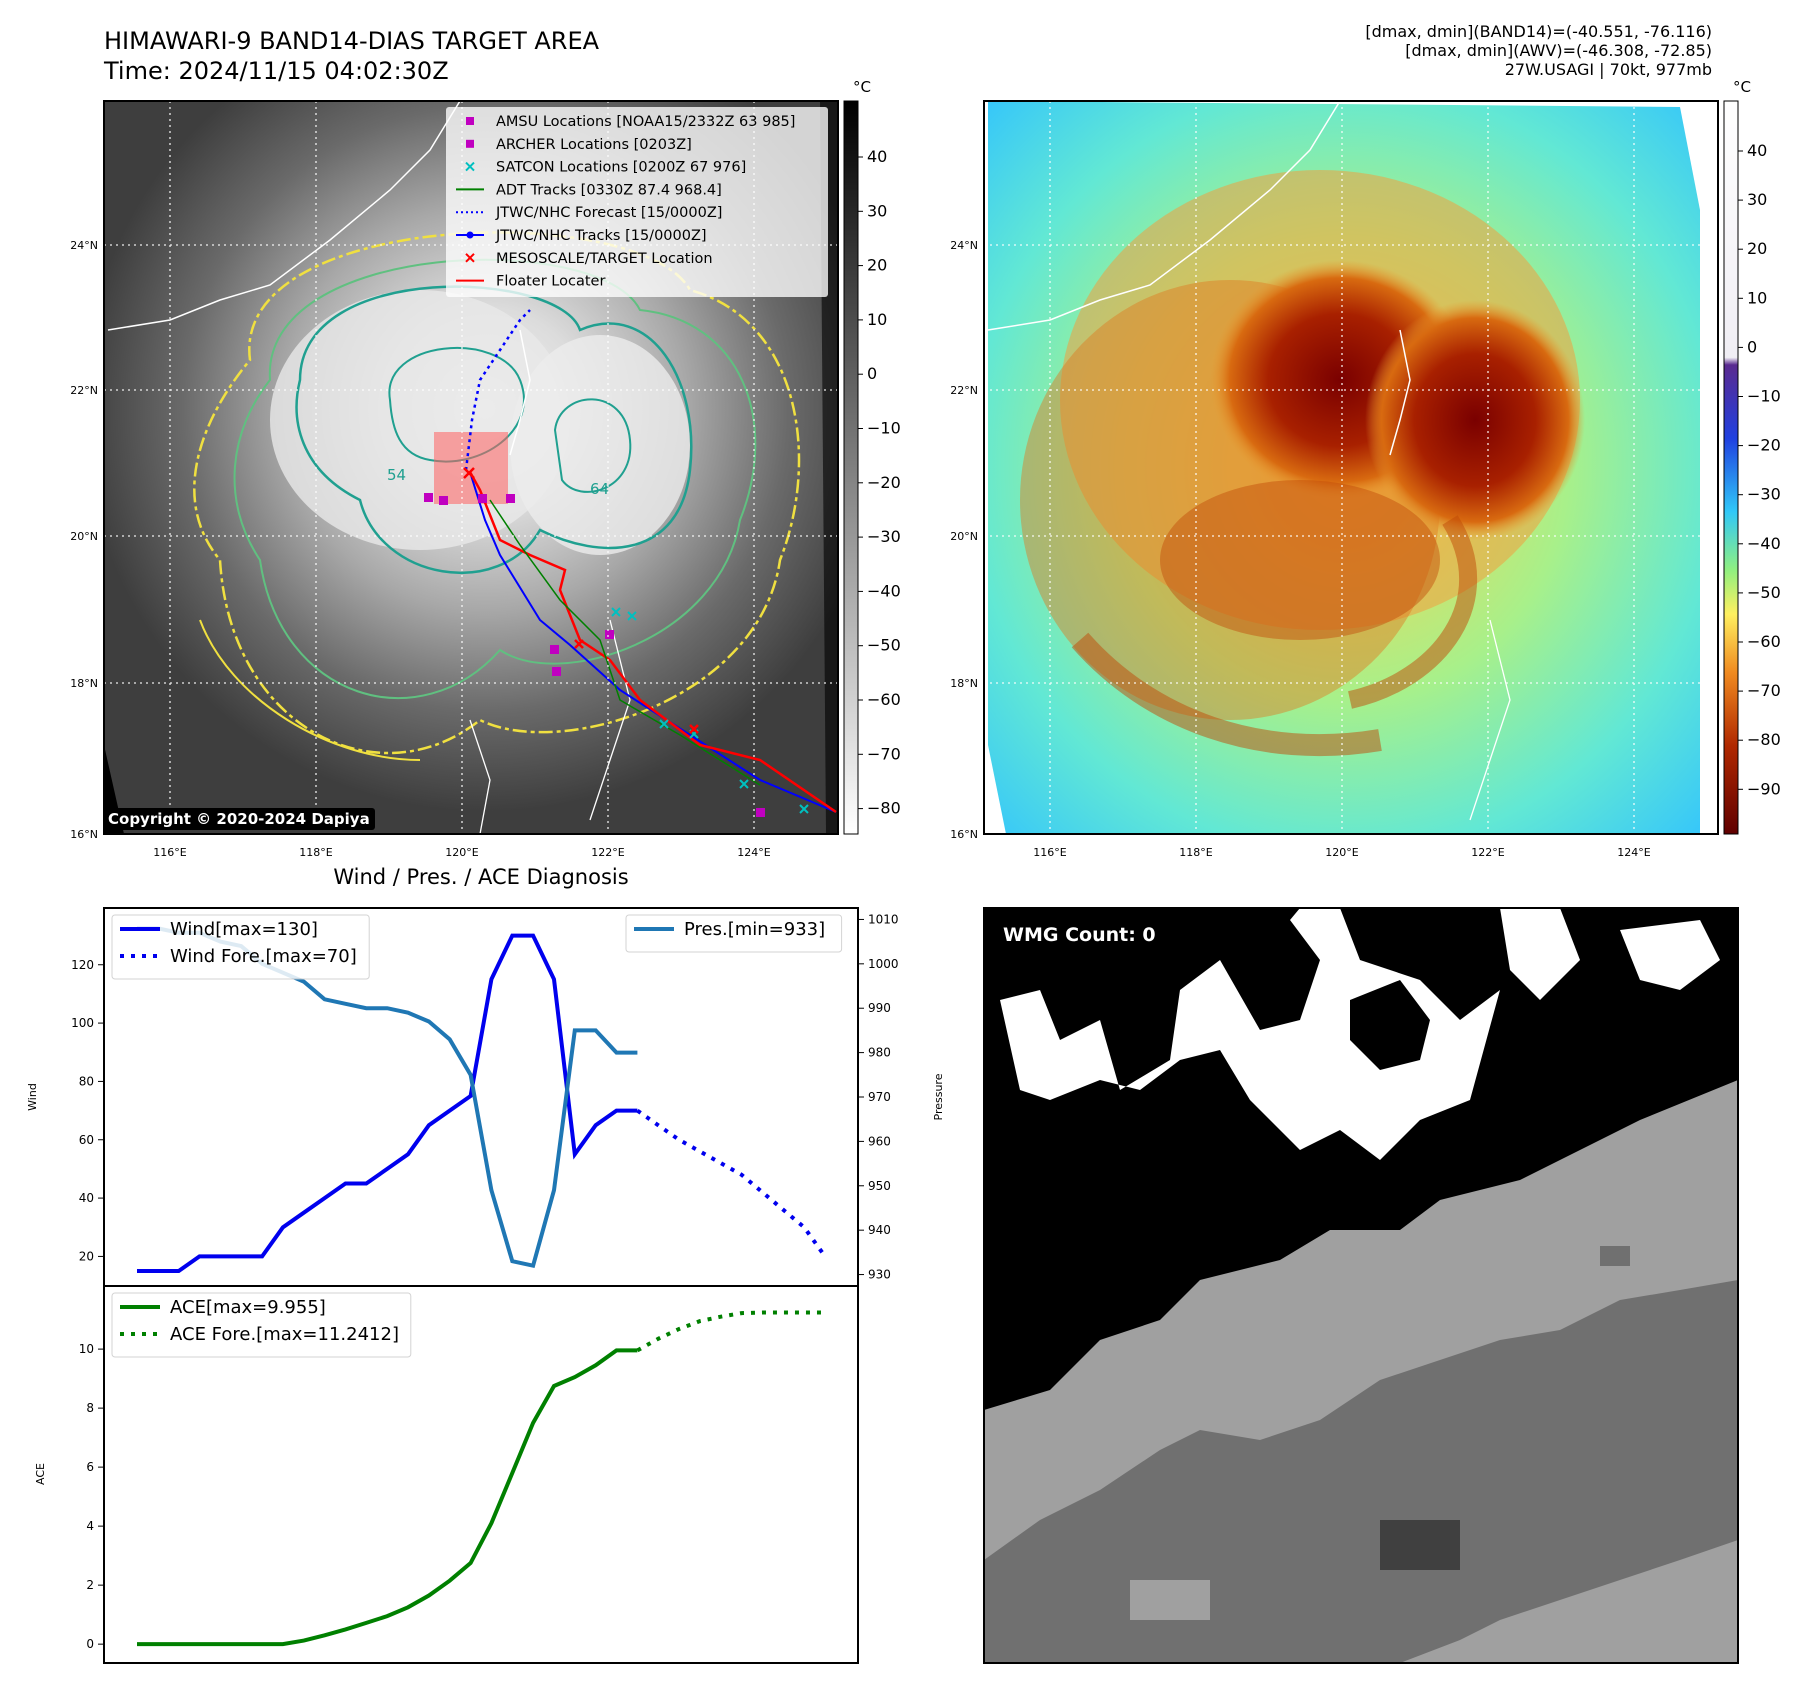  I want to click on ir-lat-ticks: 16°N 18°N 20°N 22°N 24°N, so click(84, 540).